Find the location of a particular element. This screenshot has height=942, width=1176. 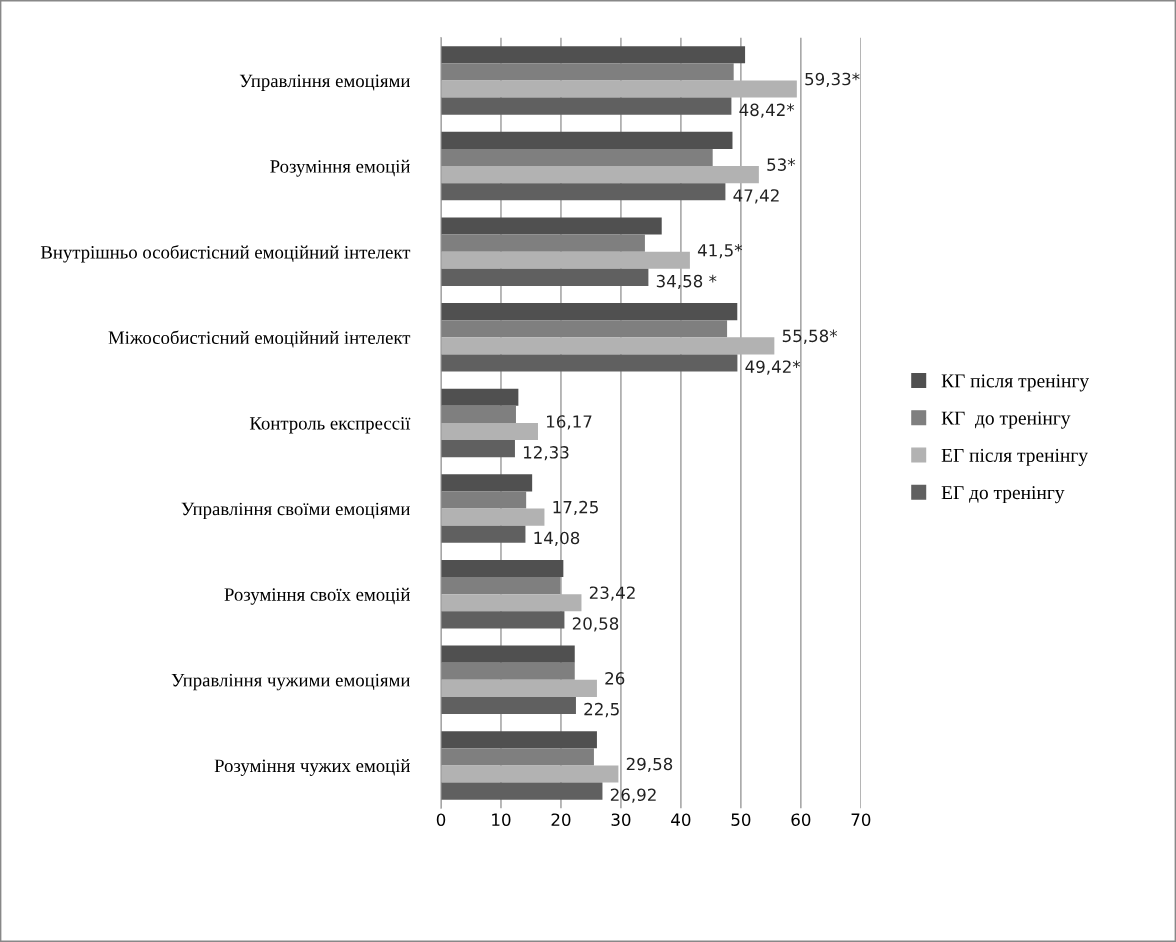

y-tick-label: Управління чужими емоціями is located at coordinates (290, 682).